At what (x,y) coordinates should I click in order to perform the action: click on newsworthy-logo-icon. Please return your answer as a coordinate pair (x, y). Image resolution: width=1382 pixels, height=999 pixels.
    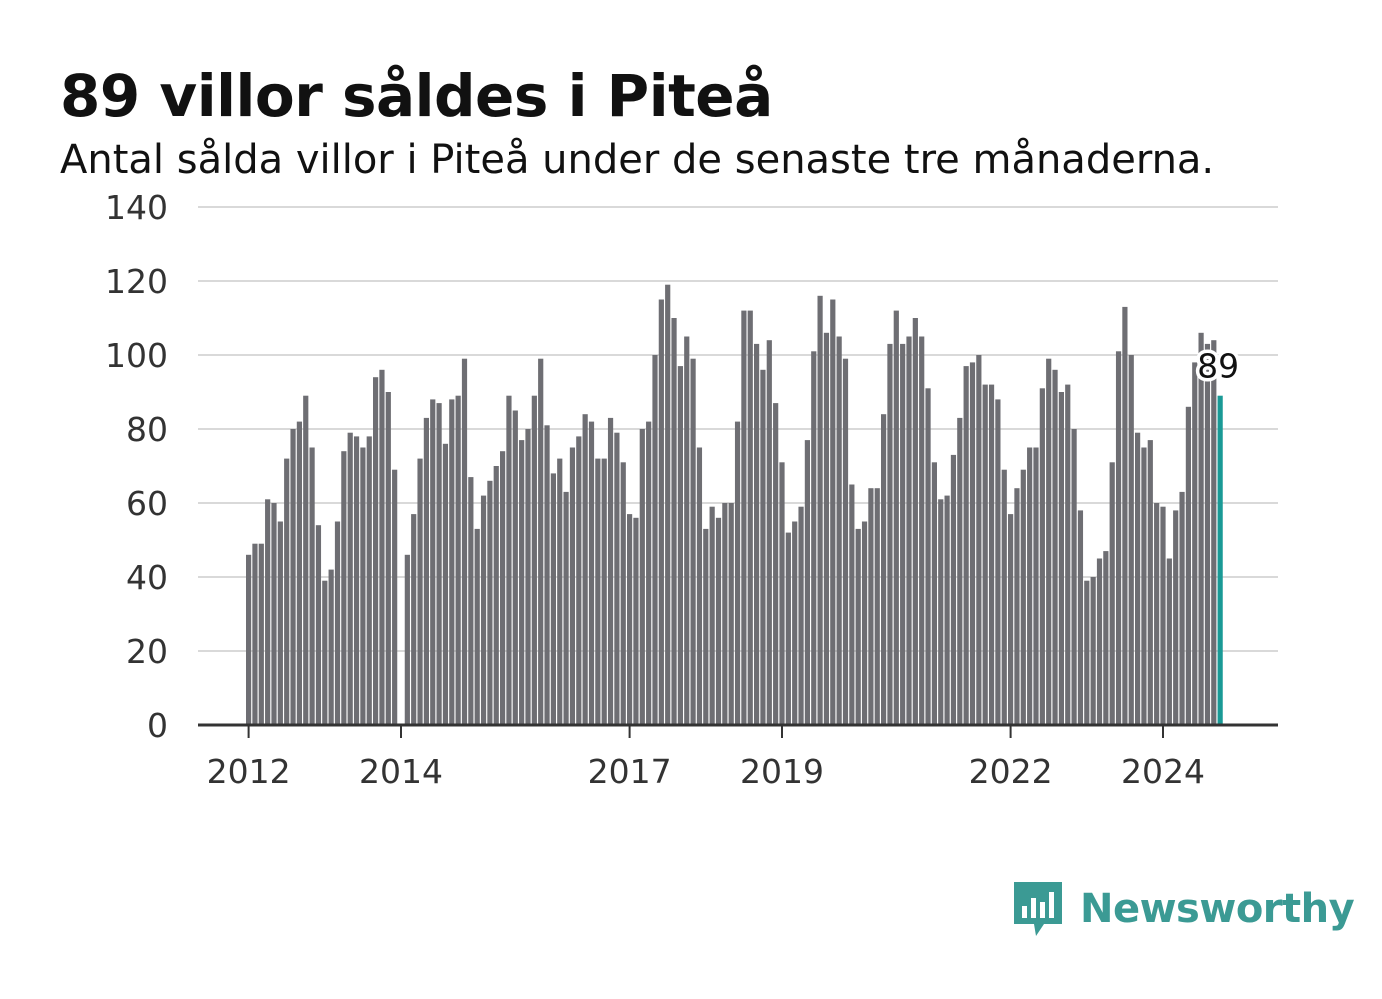
    Looking at the image, I should click on (1038, 909).